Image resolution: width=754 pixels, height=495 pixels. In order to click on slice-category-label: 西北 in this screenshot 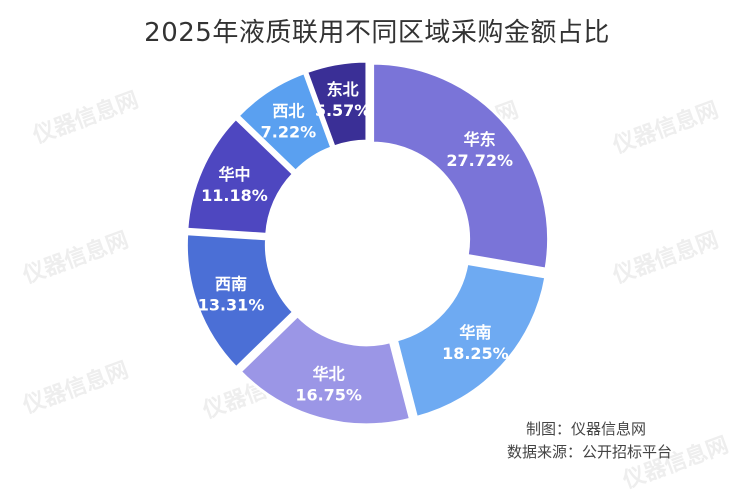, I will do `click(288, 111)`.